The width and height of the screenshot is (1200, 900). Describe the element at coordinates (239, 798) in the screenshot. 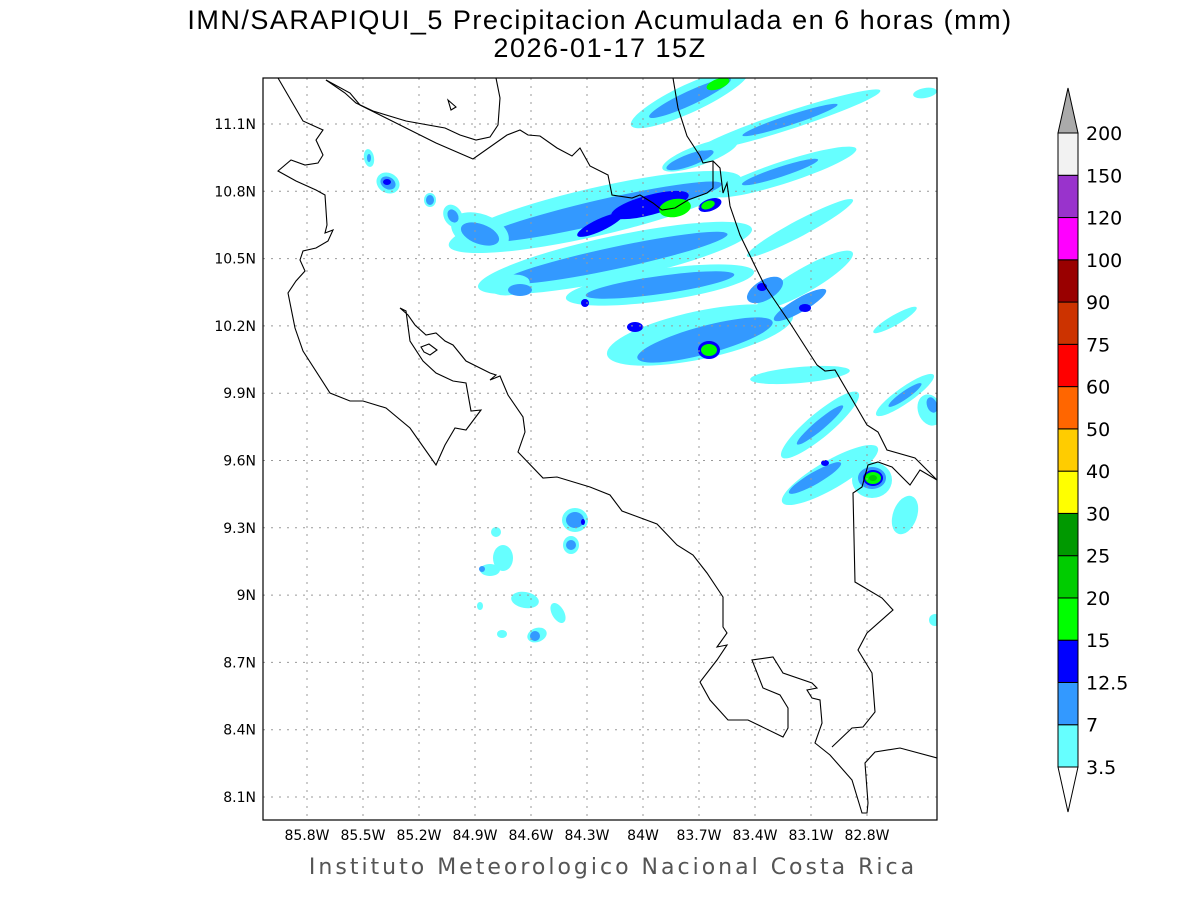

I see `lat-tick-label: 8.1N` at that location.